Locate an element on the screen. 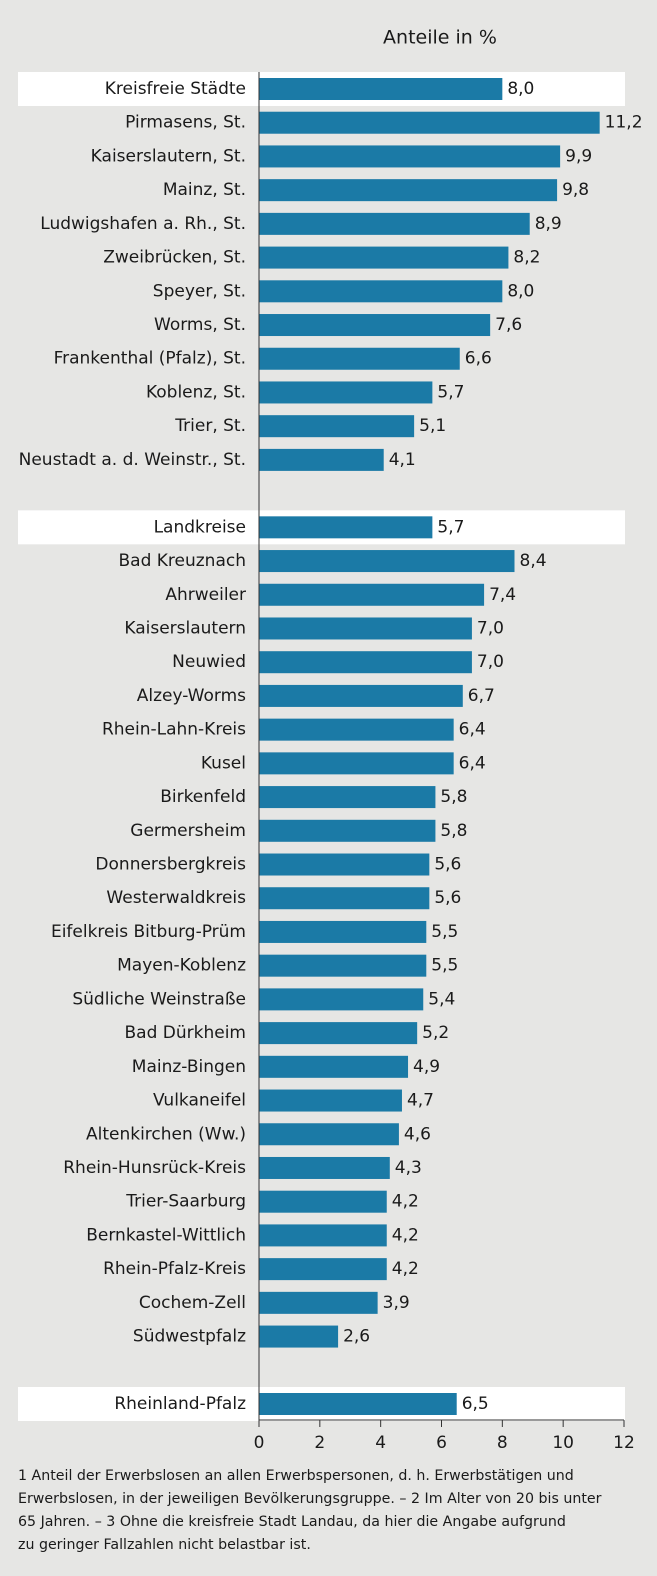  y-tick-label: Ludwigshafen a. Rh., St. is located at coordinates (143, 224).